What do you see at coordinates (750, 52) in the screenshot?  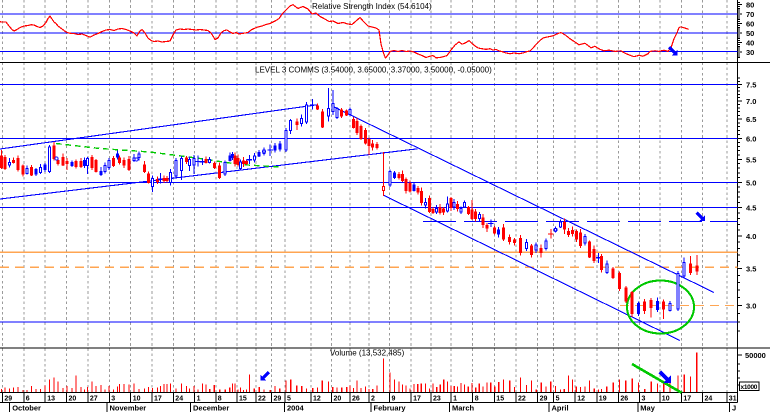 I see `svg-text: 30` at bounding box center [750, 52].